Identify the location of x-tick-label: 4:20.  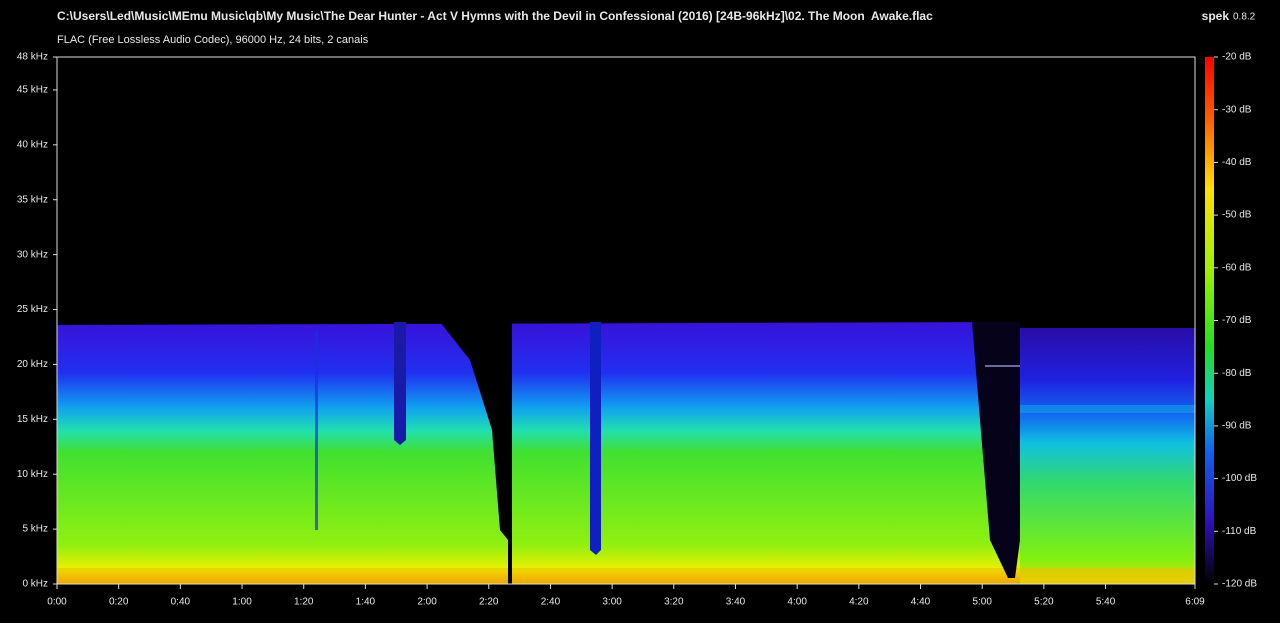
(859, 602).